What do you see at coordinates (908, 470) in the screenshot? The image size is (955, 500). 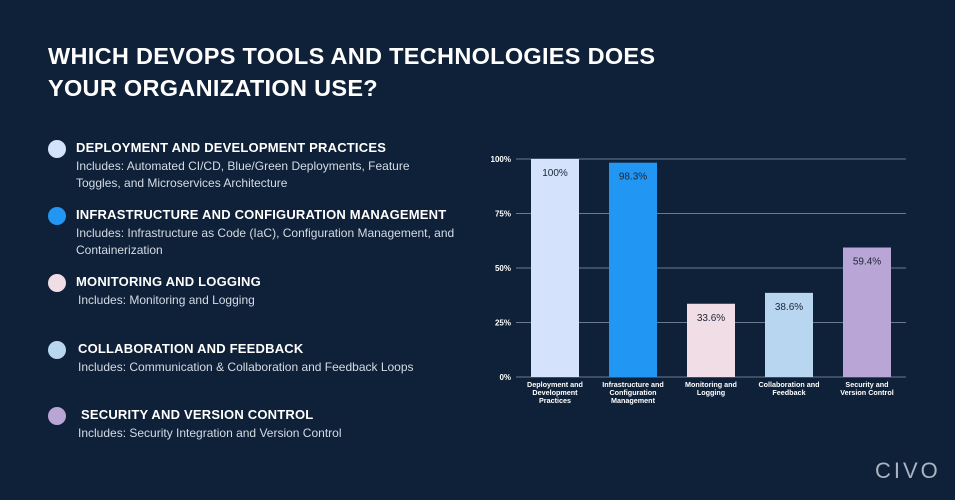 I see `civo-logo: CIVO` at bounding box center [908, 470].